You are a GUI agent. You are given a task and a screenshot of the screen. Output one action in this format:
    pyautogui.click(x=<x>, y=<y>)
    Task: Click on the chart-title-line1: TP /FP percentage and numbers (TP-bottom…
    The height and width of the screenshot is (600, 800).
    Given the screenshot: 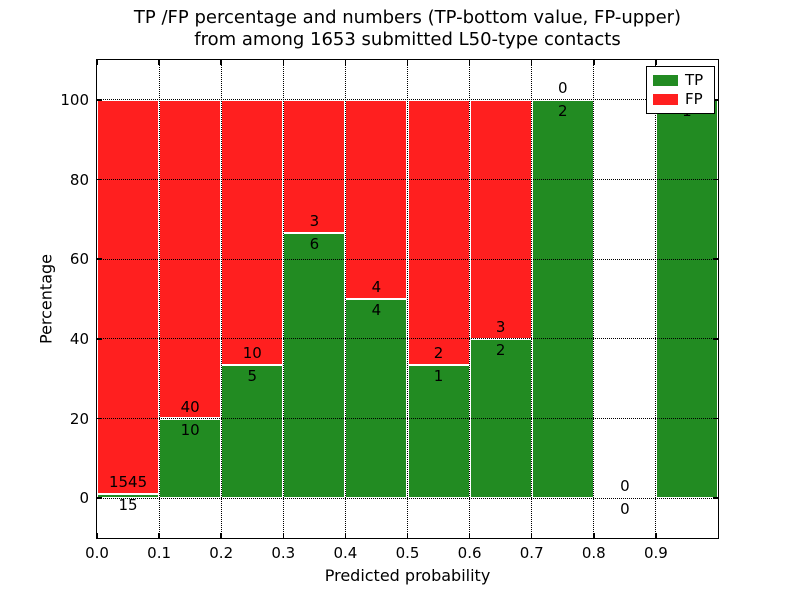 What is the action you would take?
    pyautogui.click(x=407, y=17)
    